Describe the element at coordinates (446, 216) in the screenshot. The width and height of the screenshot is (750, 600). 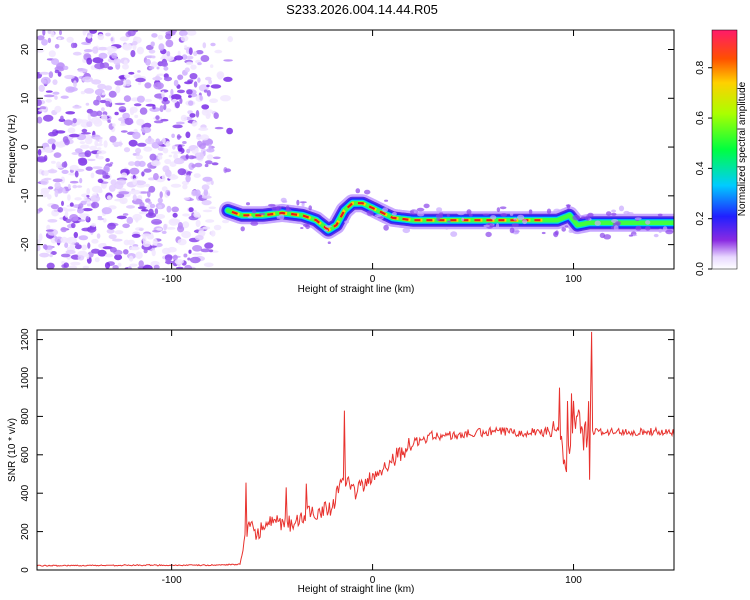
I see `spectrogram-ridge` at that location.